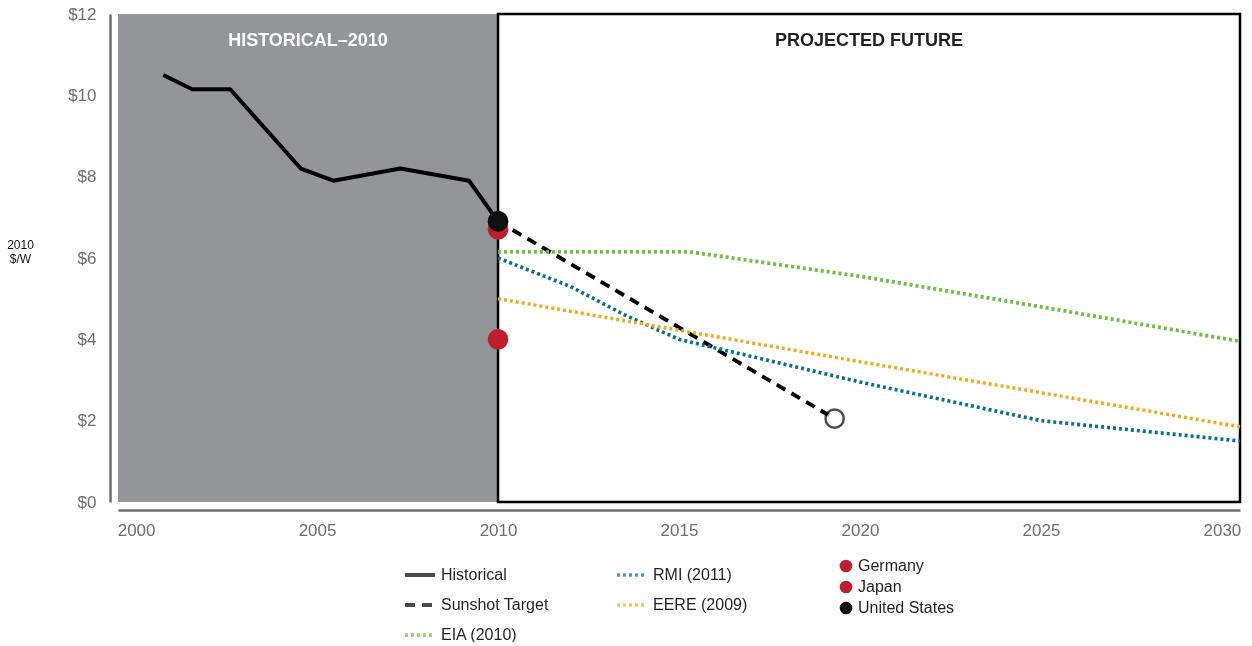  I want to click on y-tick-label: $4, so click(87, 339).